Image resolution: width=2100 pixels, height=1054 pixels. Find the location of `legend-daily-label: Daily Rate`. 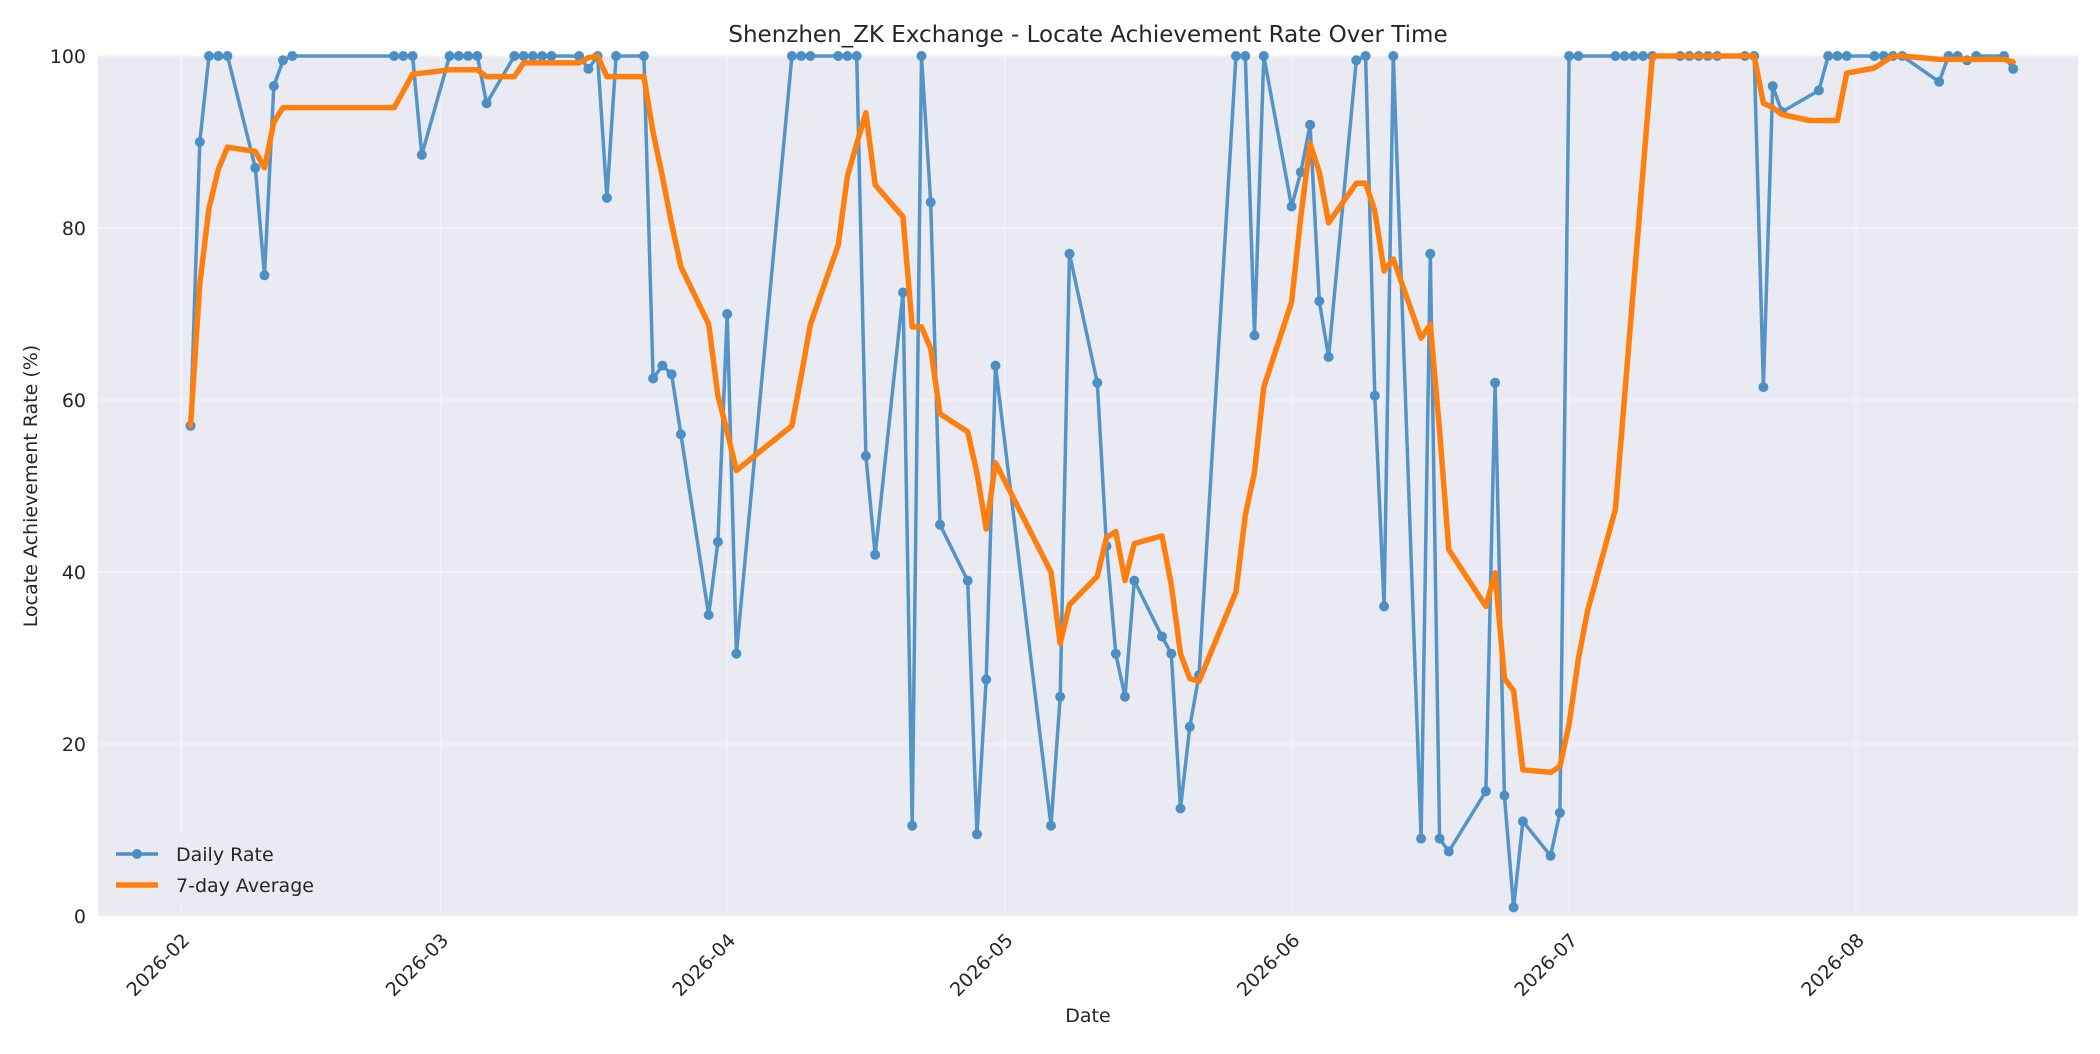

legend-daily-label: Daily Rate is located at coordinates (225, 855).